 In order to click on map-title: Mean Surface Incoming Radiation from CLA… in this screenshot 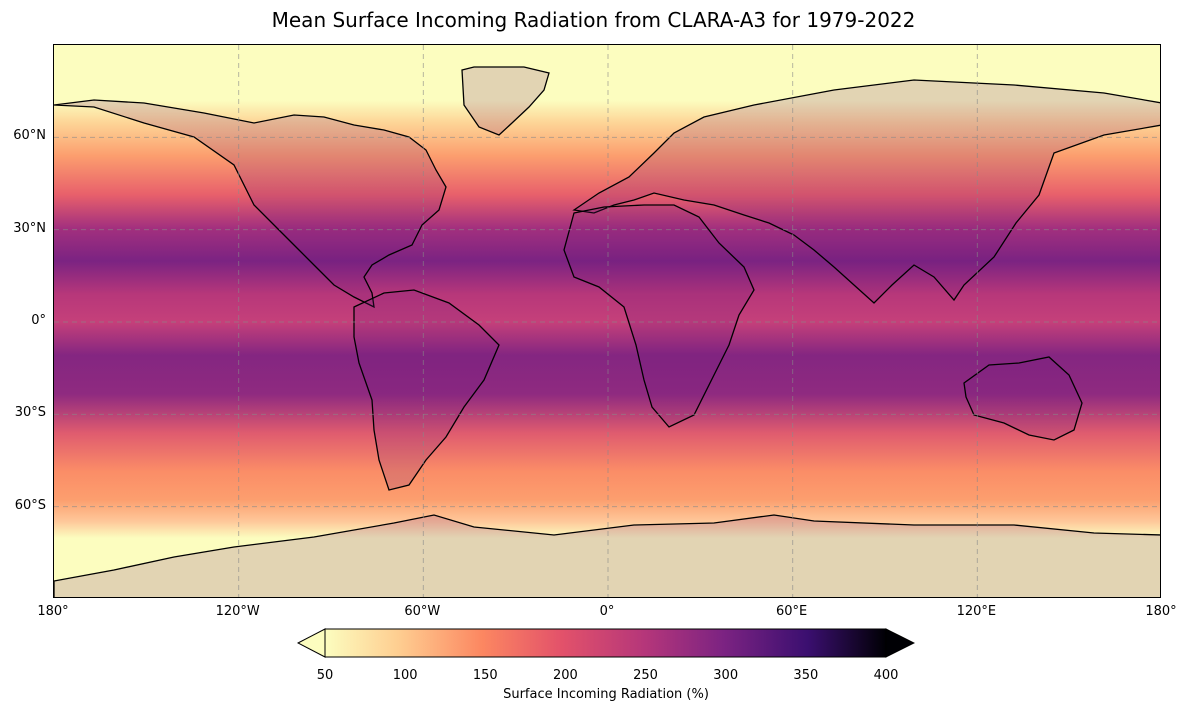, I will do `click(593, 20)`.